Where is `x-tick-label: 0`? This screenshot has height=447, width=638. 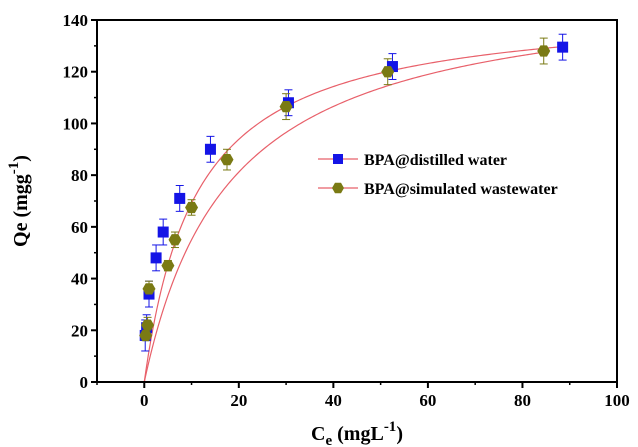 x-tick-label: 0 is located at coordinates (144, 400).